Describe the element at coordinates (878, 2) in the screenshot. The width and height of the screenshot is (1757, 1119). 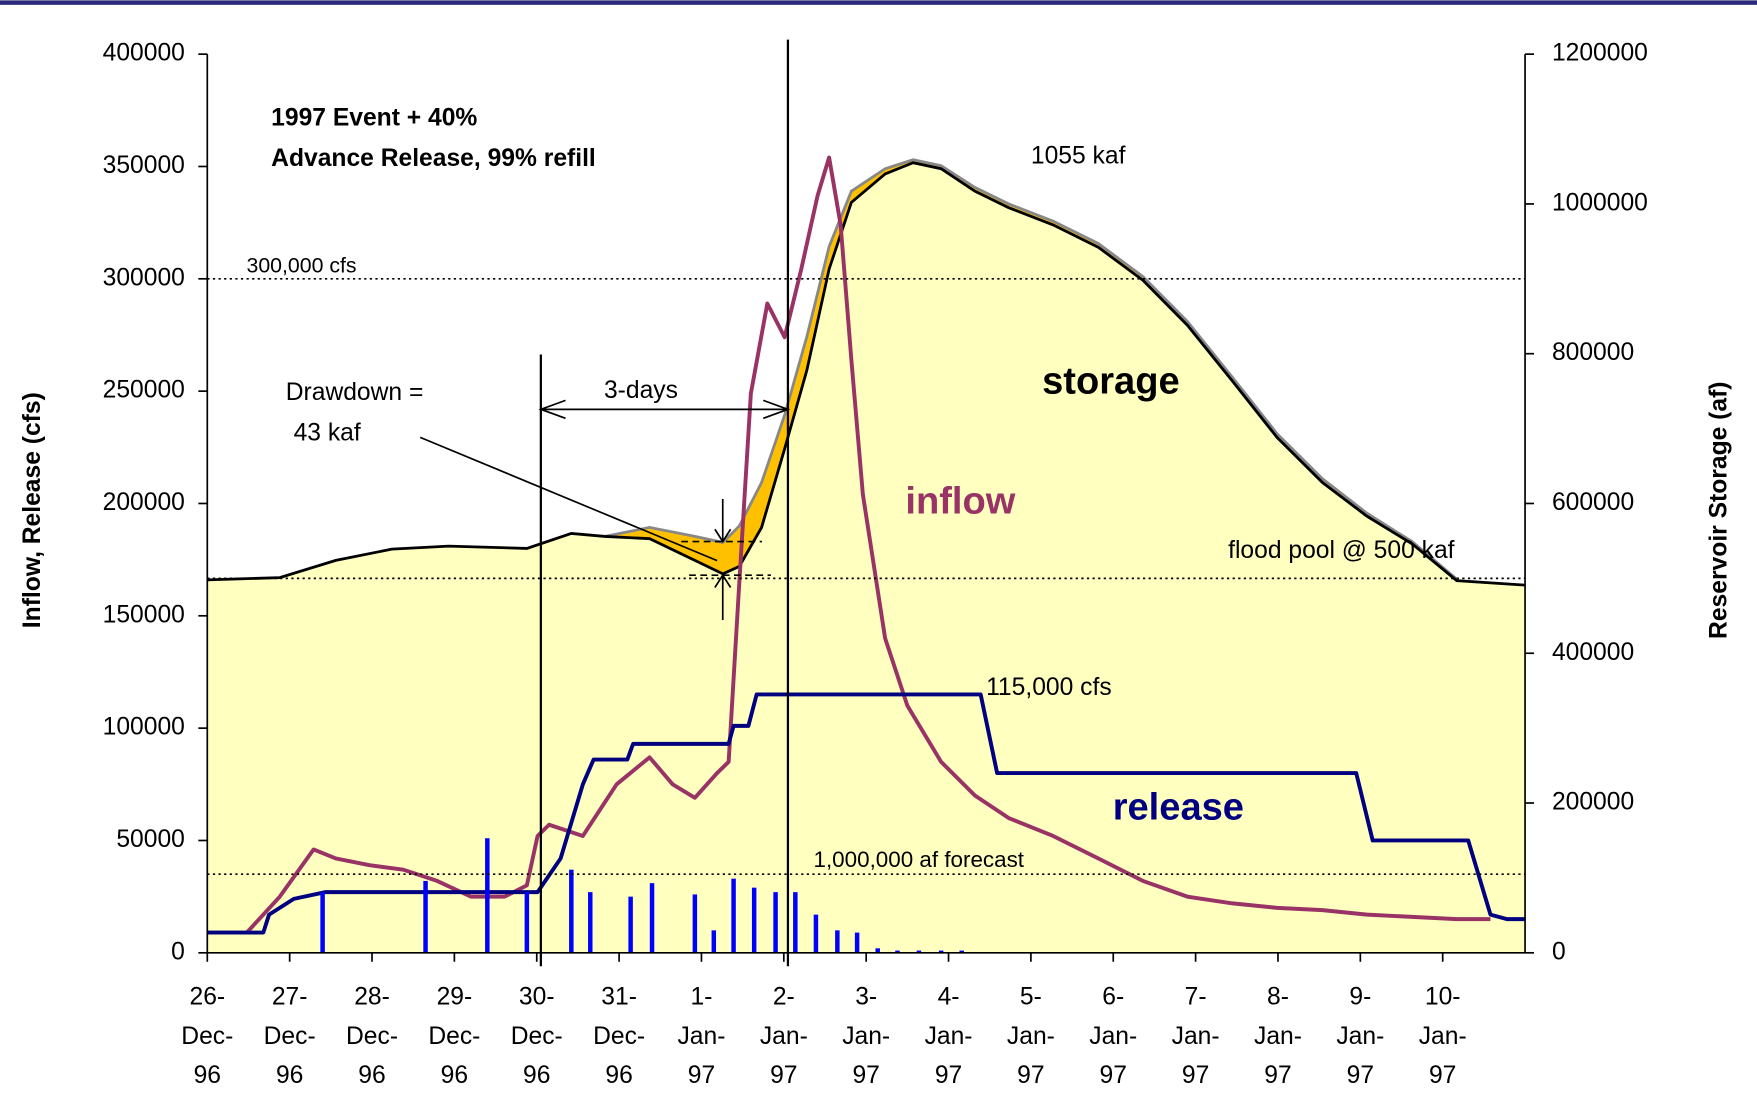
I see `frame` at that location.